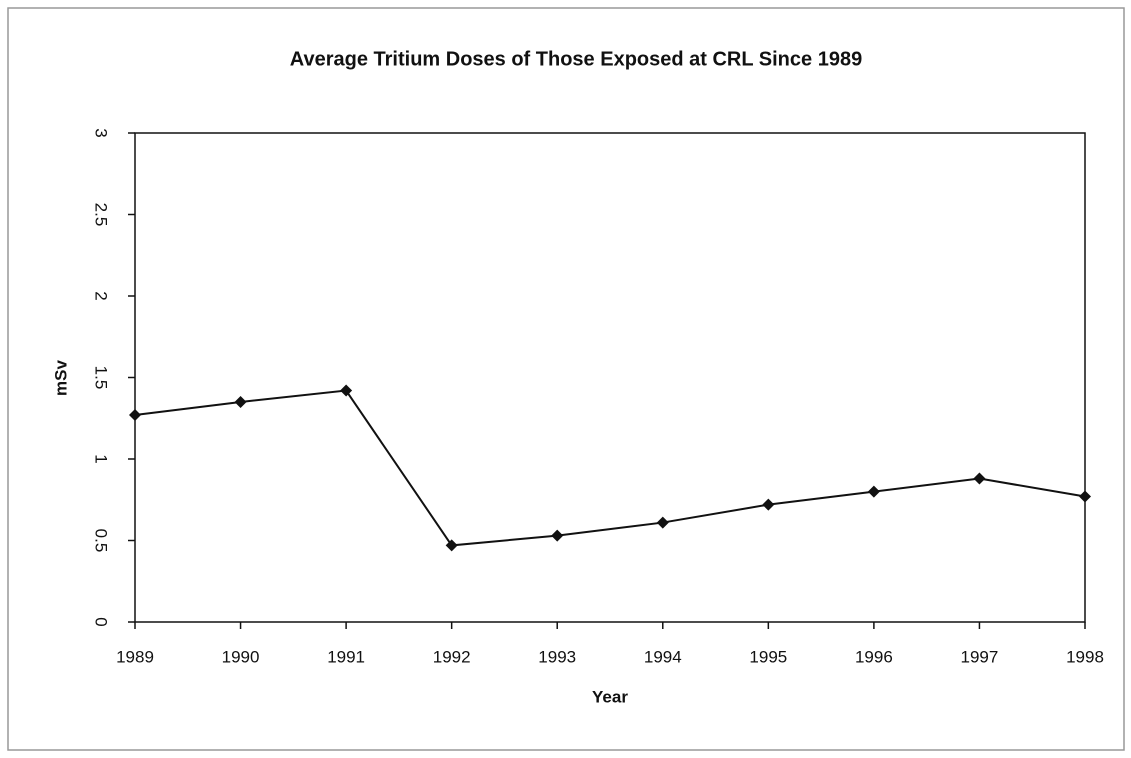  Describe the element at coordinates (101, 215) in the screenshot. I see `y-tick-label: 2.5` at that location.